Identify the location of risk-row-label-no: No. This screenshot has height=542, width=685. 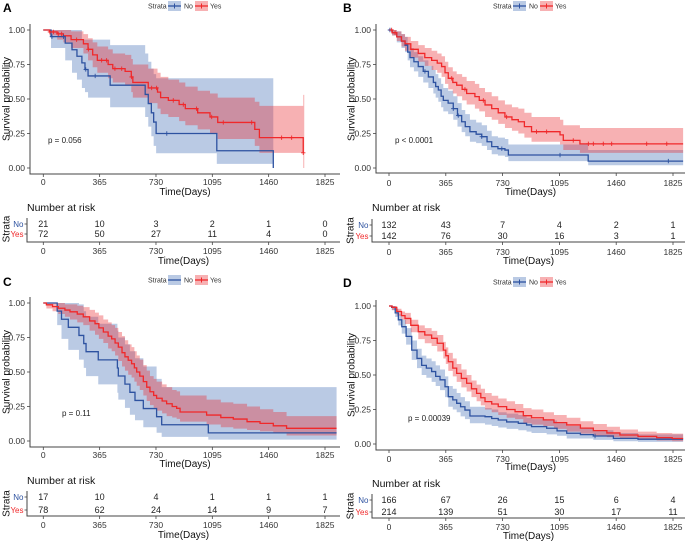
(18, 497).